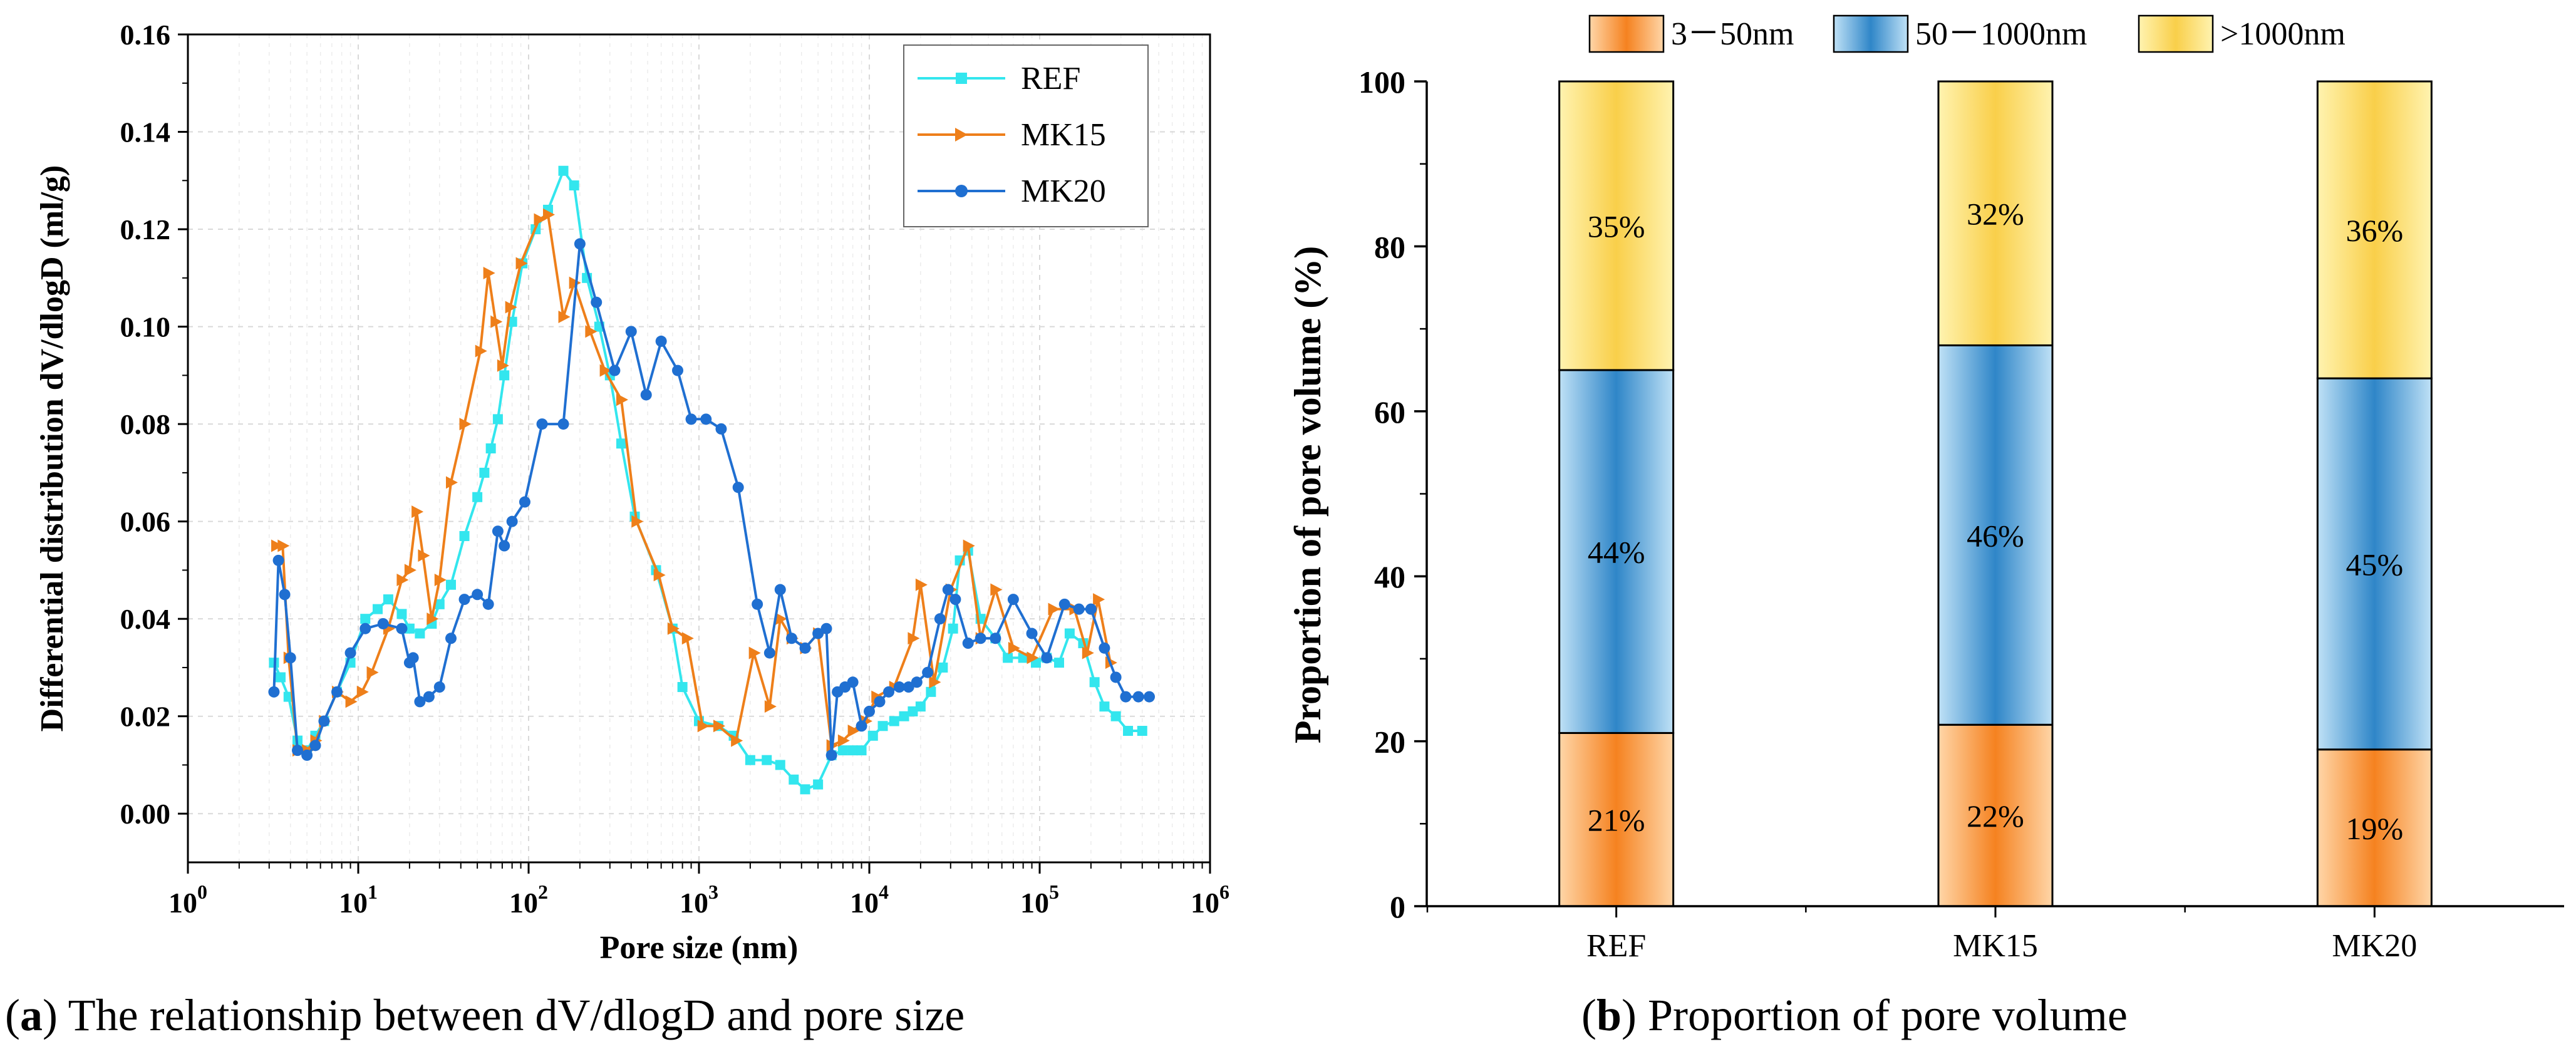 The width and height of the screenshot is (2576, 1059). I want to click on chart-a-x-tick-label: 10⁵, so click(1039, 900).